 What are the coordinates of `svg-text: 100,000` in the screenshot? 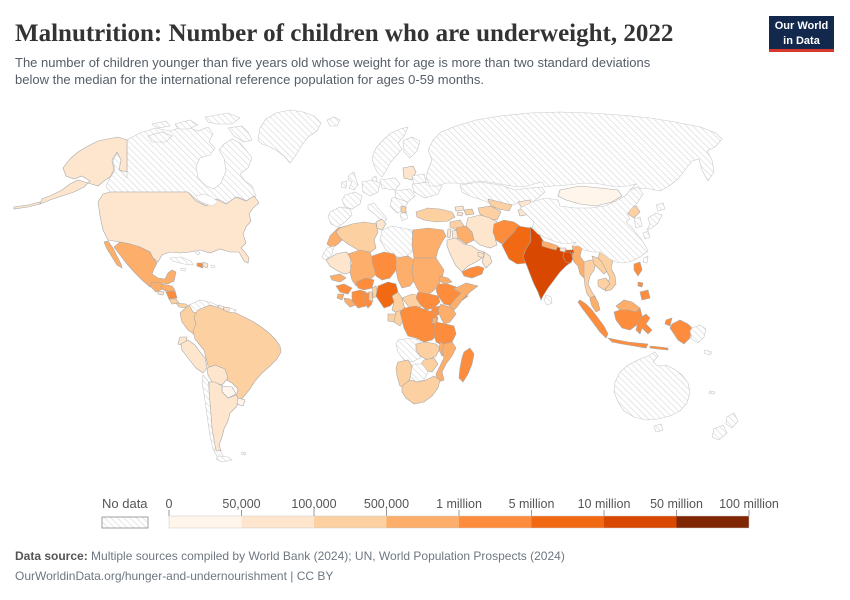 It's located at (313, 504).